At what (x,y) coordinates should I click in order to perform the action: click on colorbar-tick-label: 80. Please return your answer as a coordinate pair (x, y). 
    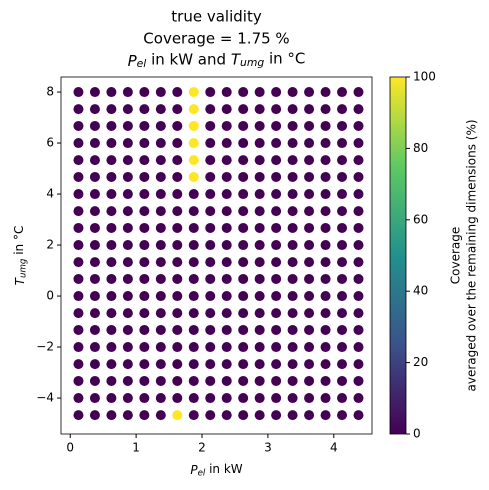
    Looking at the image, I should click on (420, 148).